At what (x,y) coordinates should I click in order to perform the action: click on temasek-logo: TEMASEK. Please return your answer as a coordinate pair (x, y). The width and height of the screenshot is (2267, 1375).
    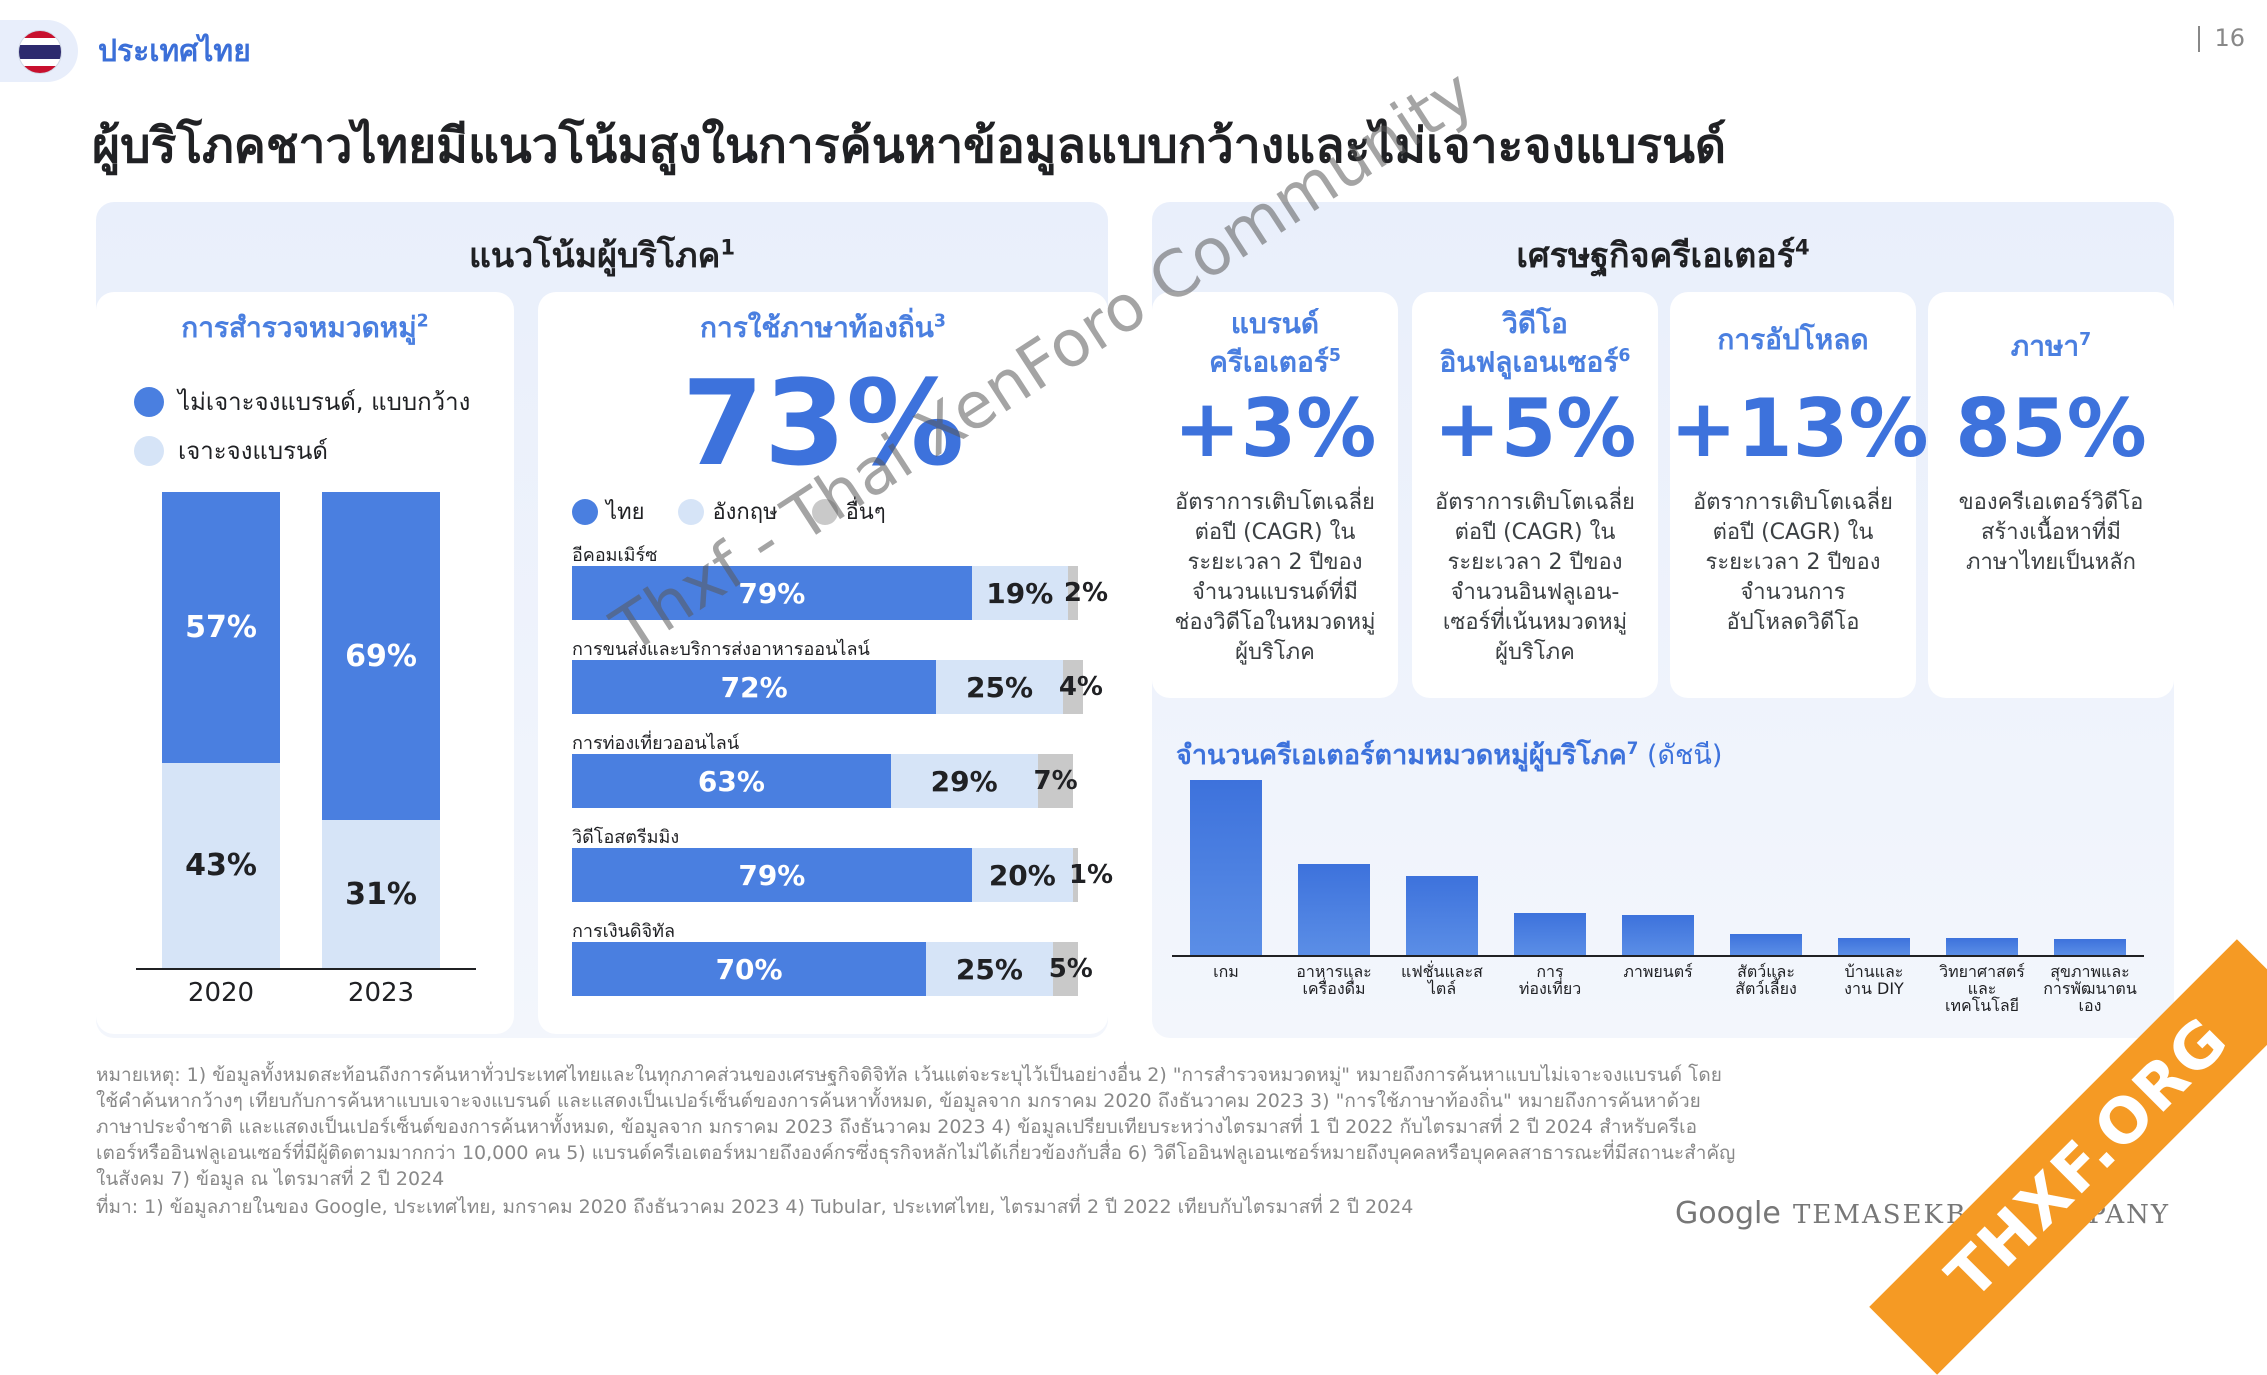
    Looking at the image, I should click on (1869, 1215).